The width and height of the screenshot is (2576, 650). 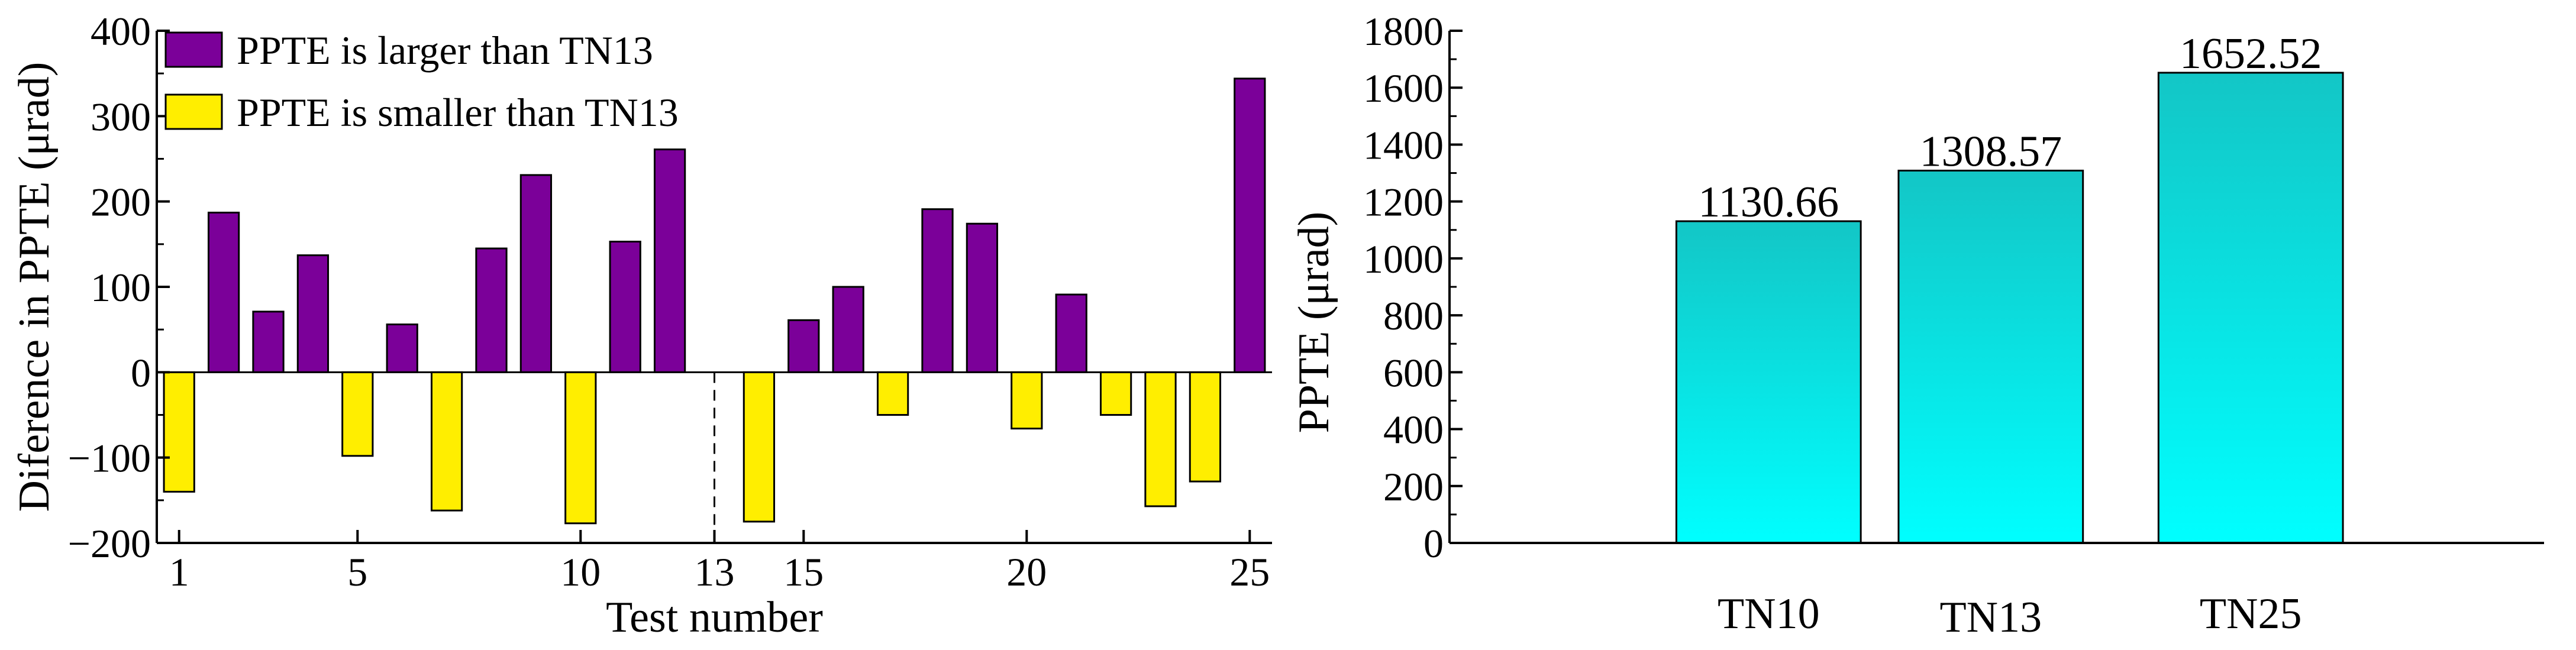 I want to click on x-axis-title: Test number, so click(x=714, y=617).